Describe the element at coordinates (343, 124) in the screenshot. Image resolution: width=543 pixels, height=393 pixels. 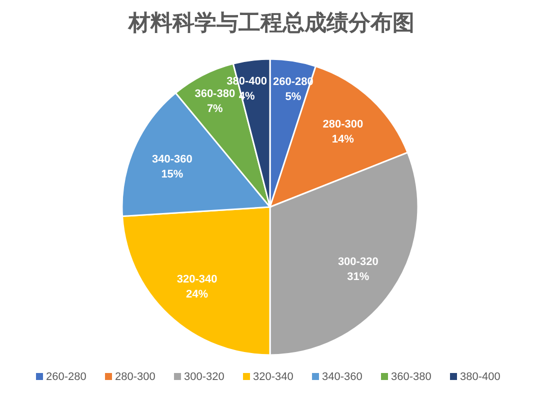
I see `slice-label: 280-300` at that location.